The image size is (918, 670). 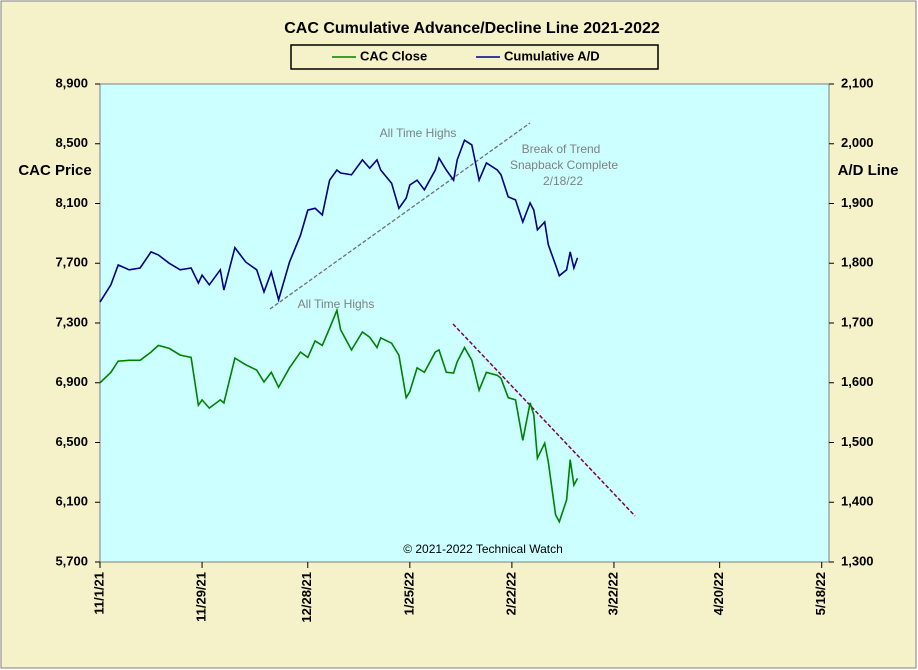 I want to click on copyright: © 2021-2022 Technical Watch, so click(x=483, y=549).